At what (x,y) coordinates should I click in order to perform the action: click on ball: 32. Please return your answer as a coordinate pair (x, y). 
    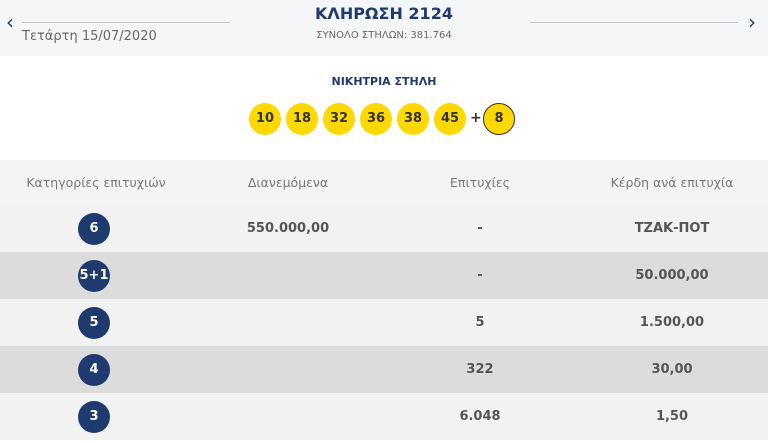
    Looking at the image, I should click on (339, 119).